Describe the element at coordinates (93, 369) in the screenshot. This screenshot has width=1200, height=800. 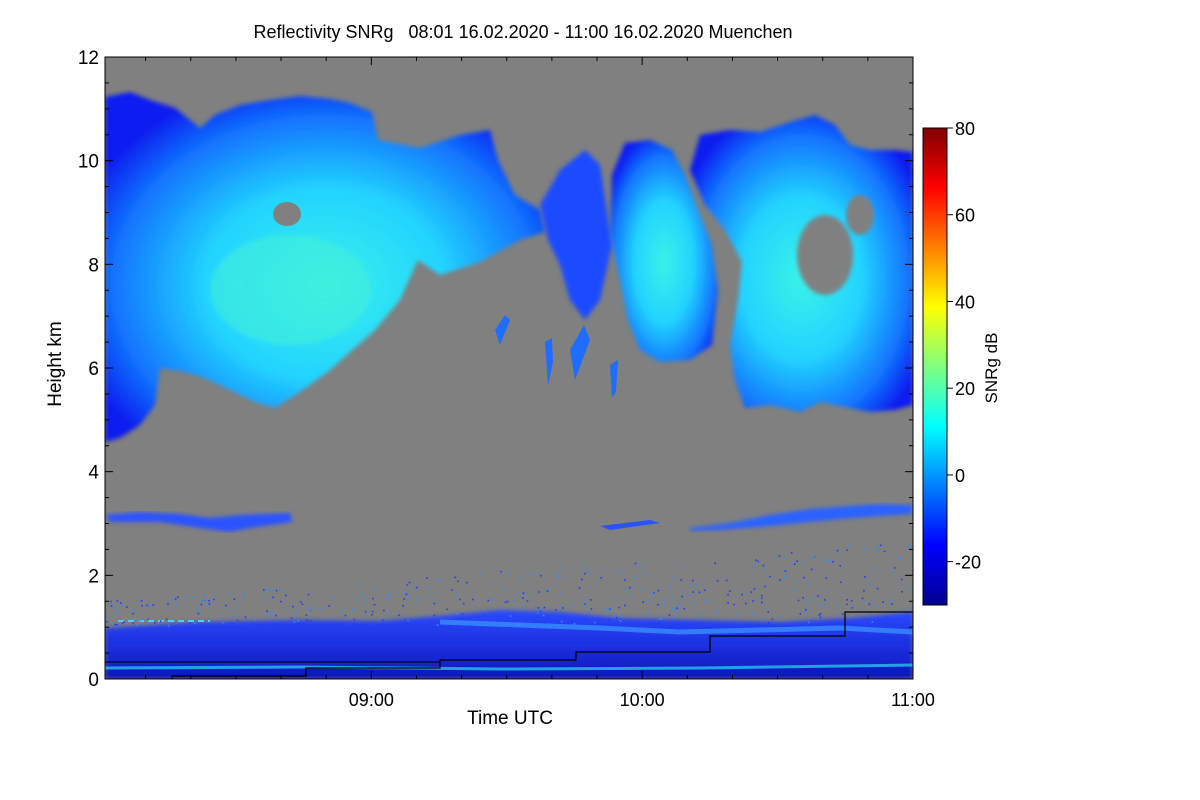
I see `y-tick-label: 6` at that location.